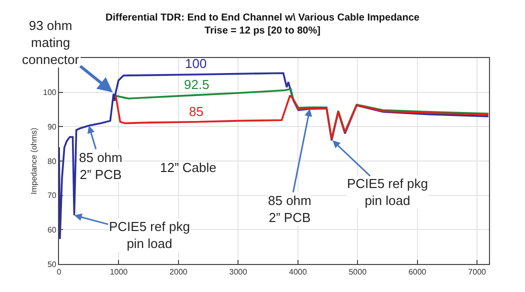  I want to click on chart-title: Differential TDR: End to End Channel w\ Various Cable Impedance, so click(263, 18).